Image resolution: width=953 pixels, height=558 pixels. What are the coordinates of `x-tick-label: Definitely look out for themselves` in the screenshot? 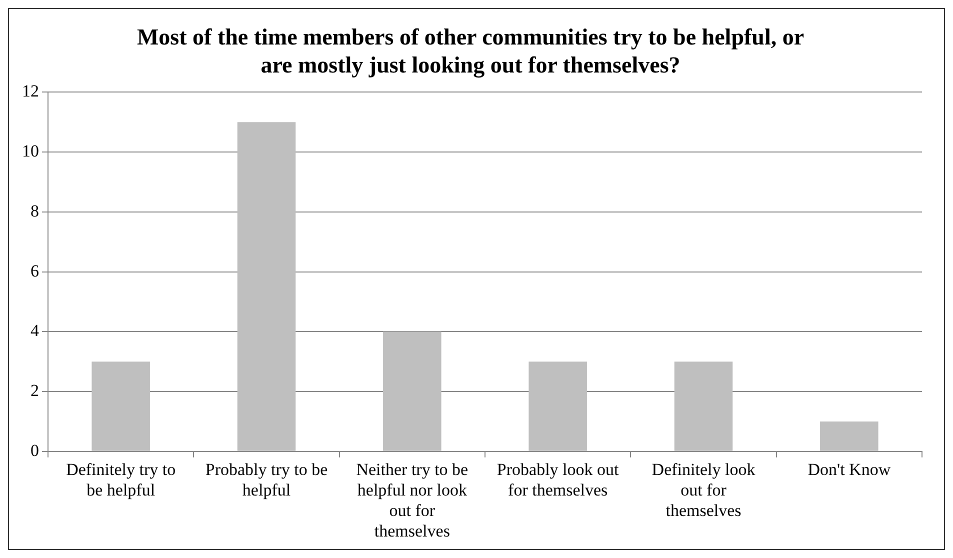 It's located at (704, 490).